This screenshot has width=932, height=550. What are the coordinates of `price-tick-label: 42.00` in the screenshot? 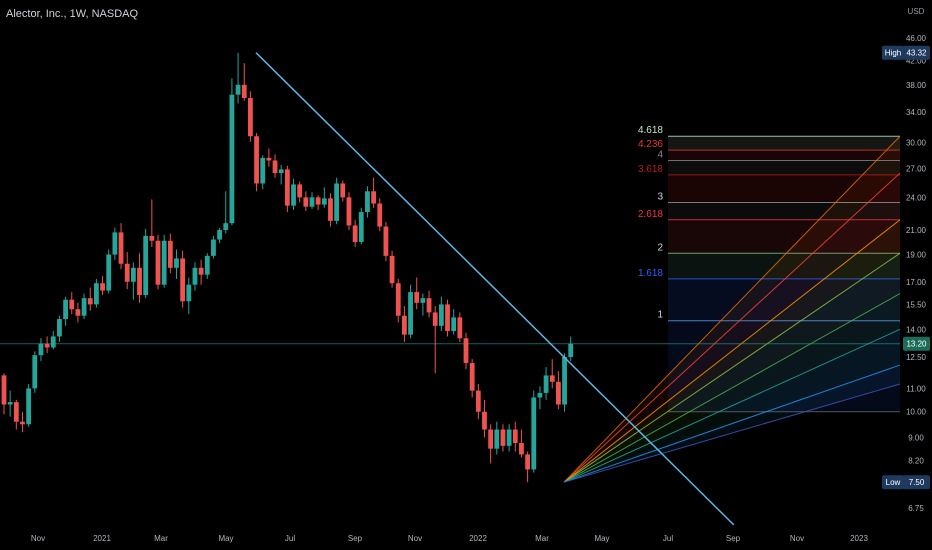 It's located at (916, 60).